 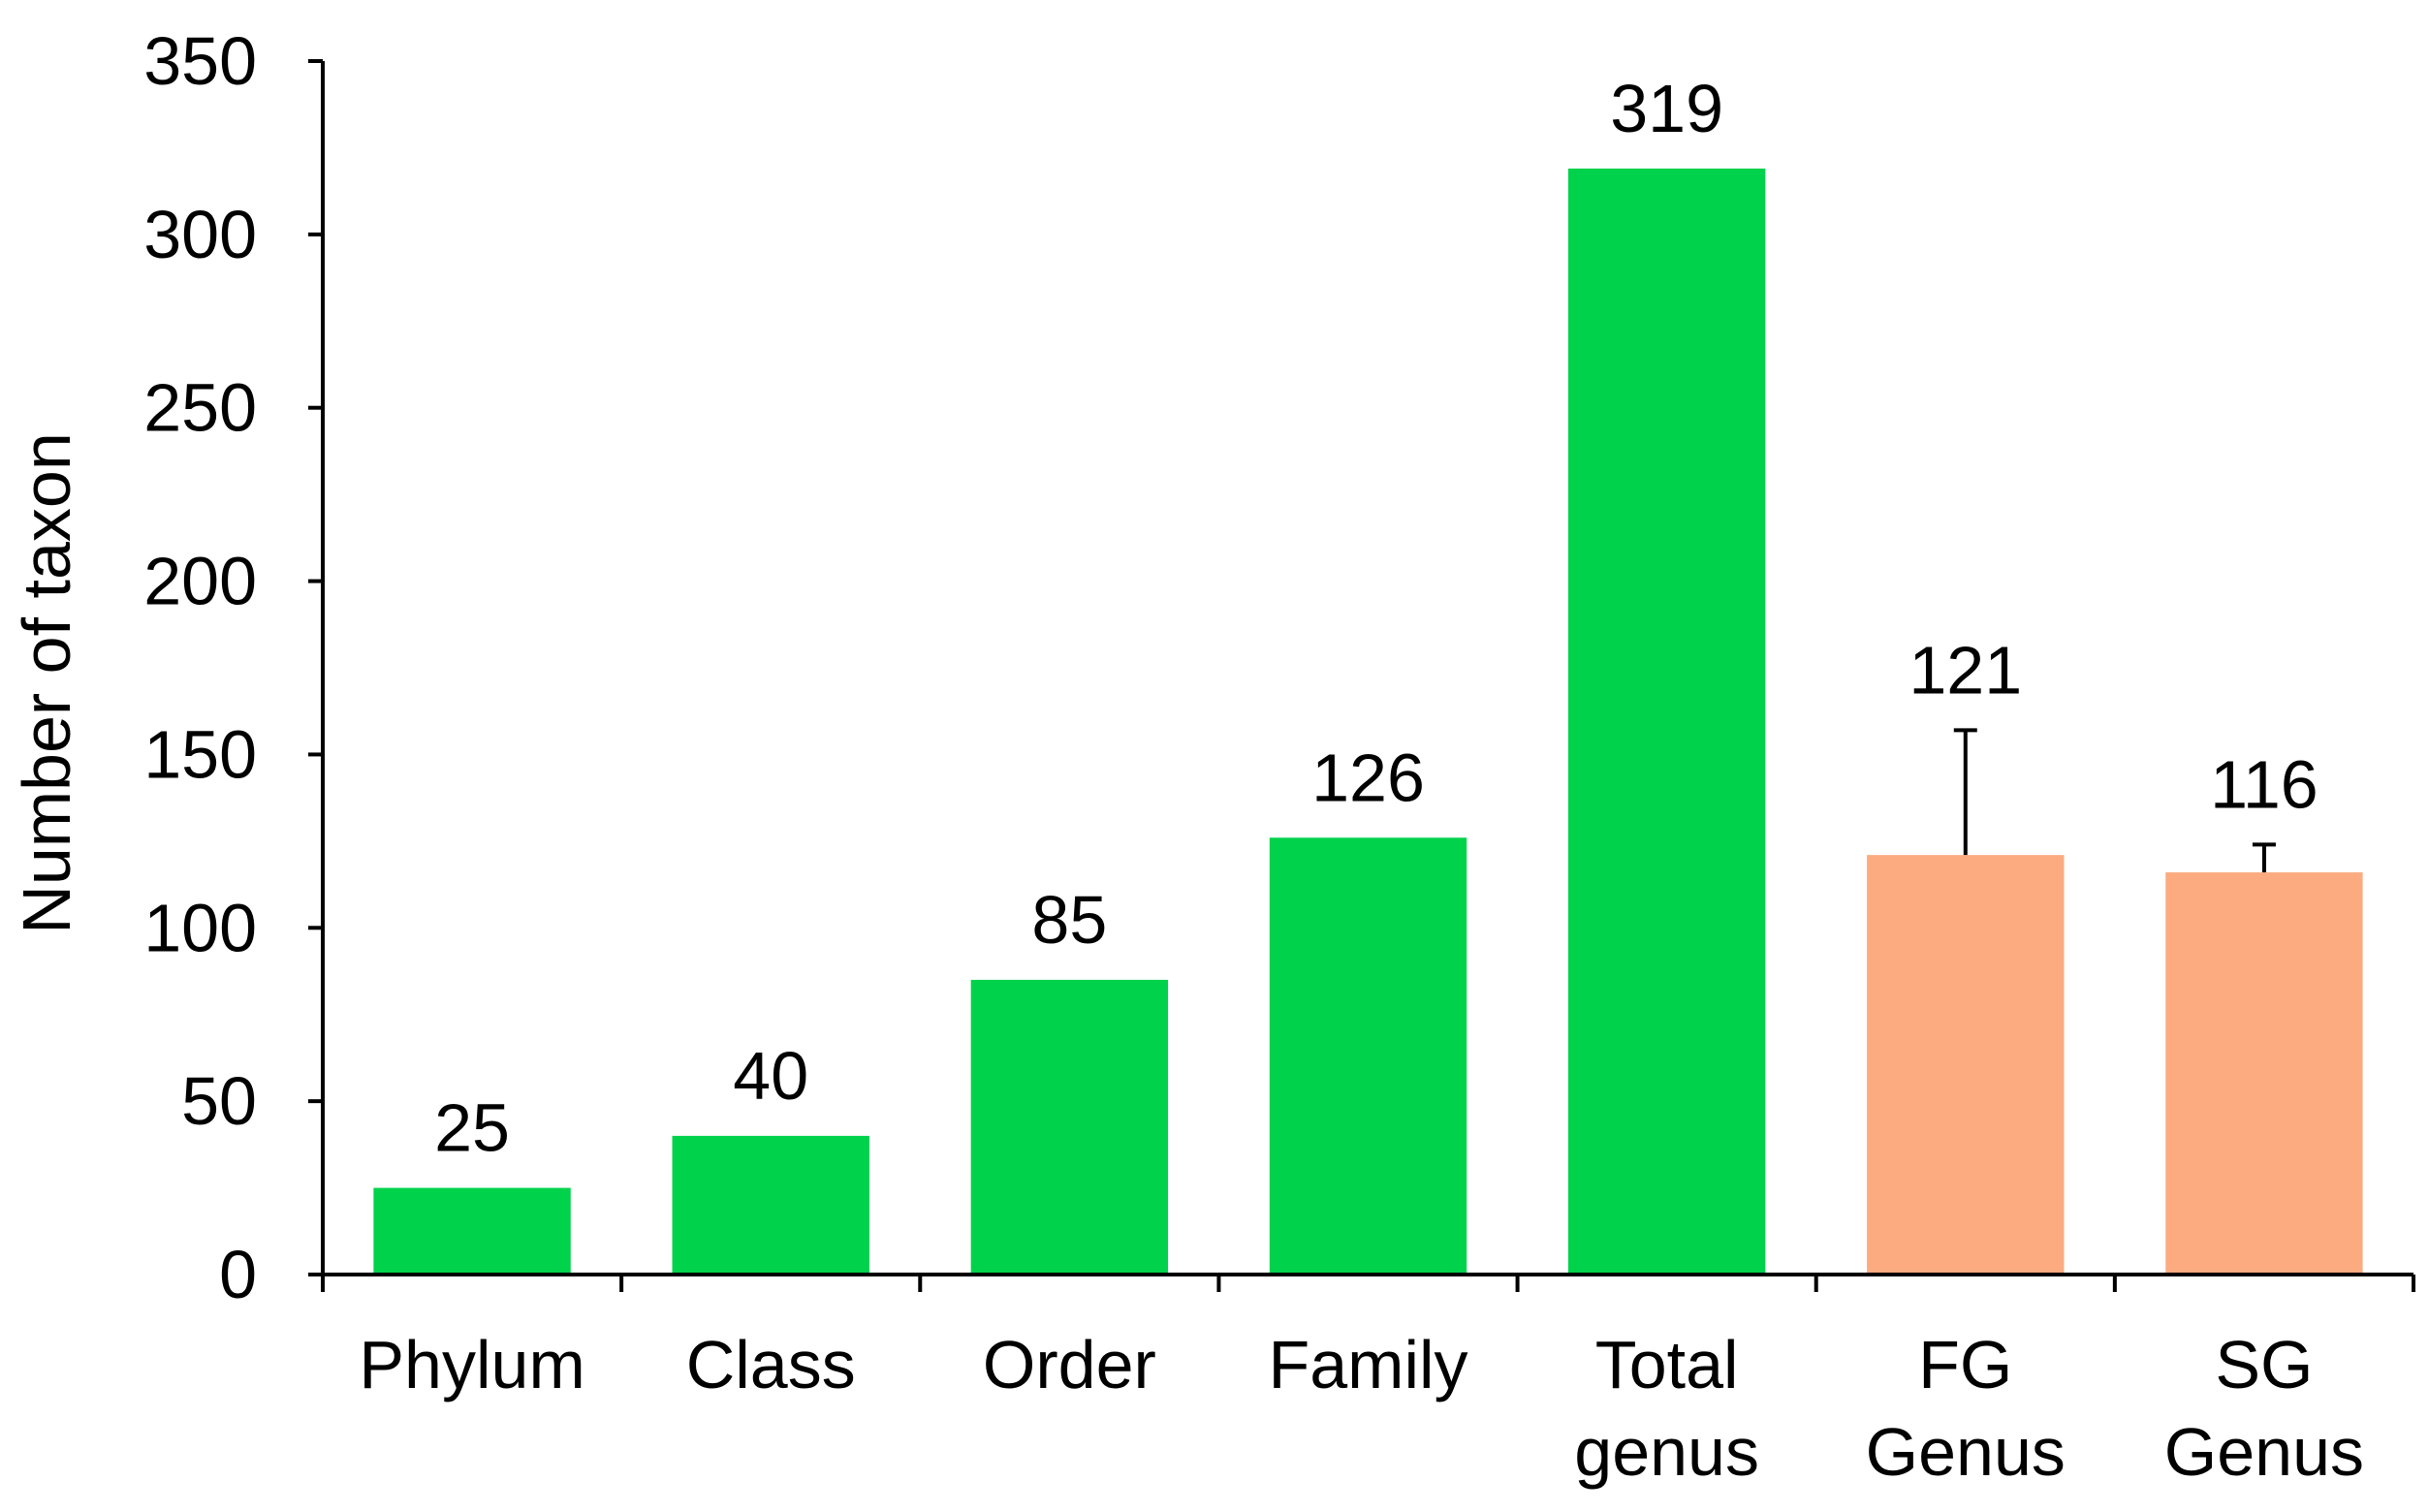 I want to click on x-tick-label: Class, so click(x=771, y=1365).